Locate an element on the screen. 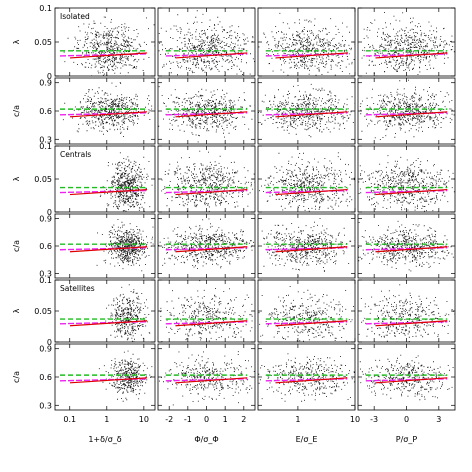  panel-r2-c0 is located at coordinates (105, 179).